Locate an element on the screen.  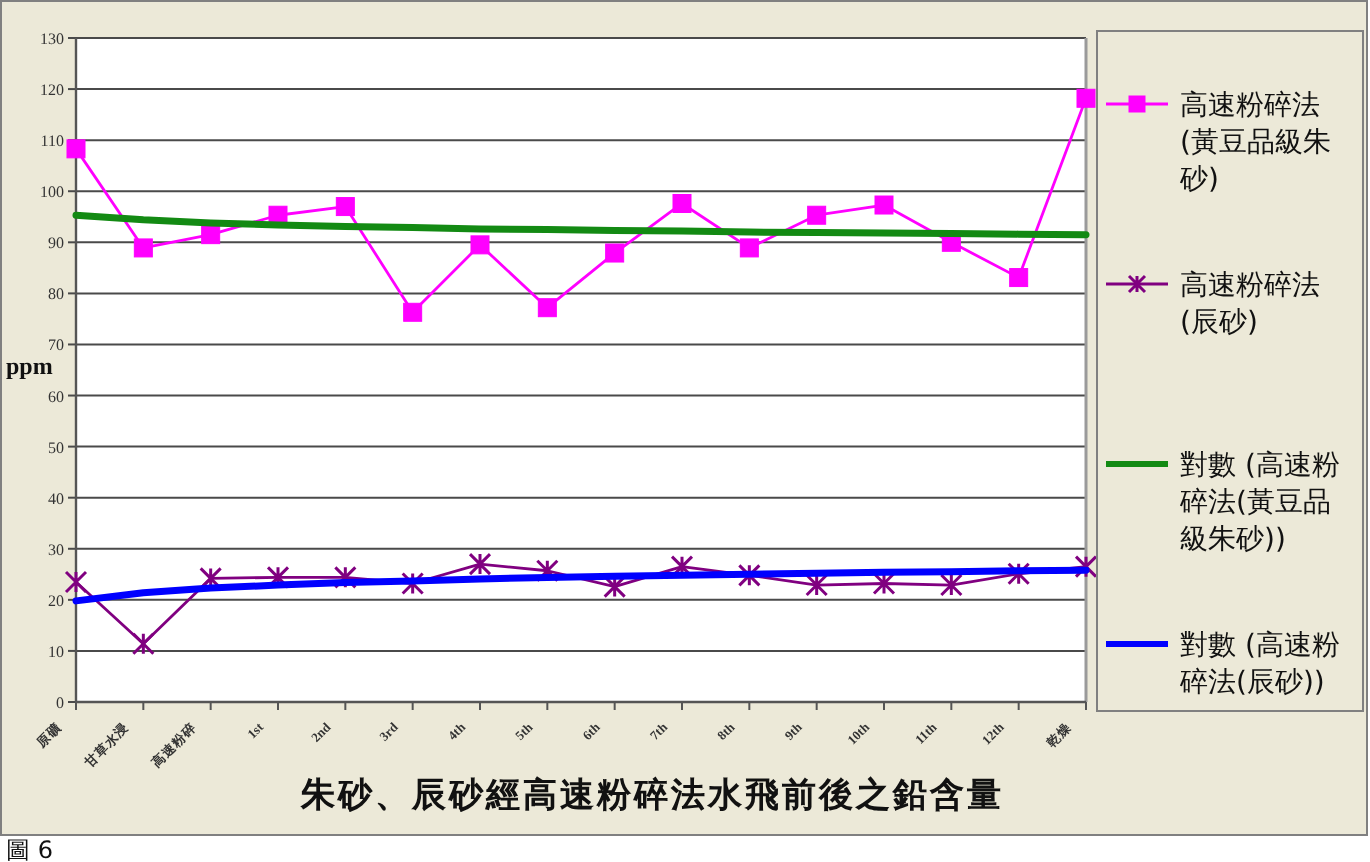
y-axis-title: ppm is located at coordinates (29, 366).